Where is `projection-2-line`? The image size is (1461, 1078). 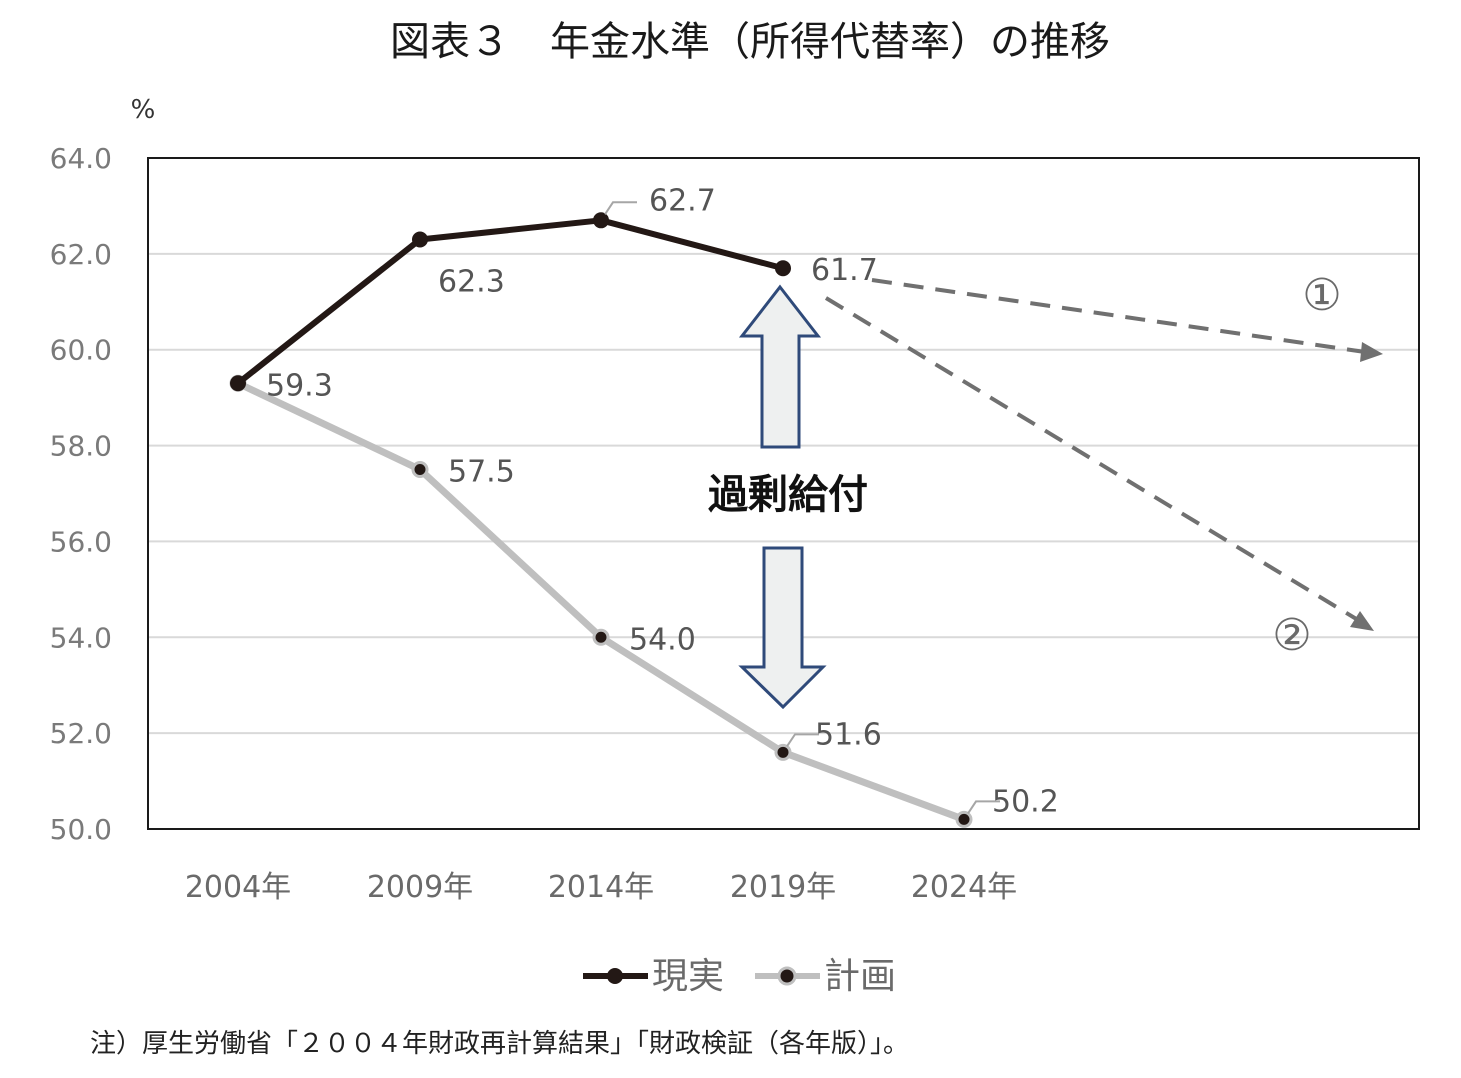
projection-2-line is located at coordinates (1092, 459).